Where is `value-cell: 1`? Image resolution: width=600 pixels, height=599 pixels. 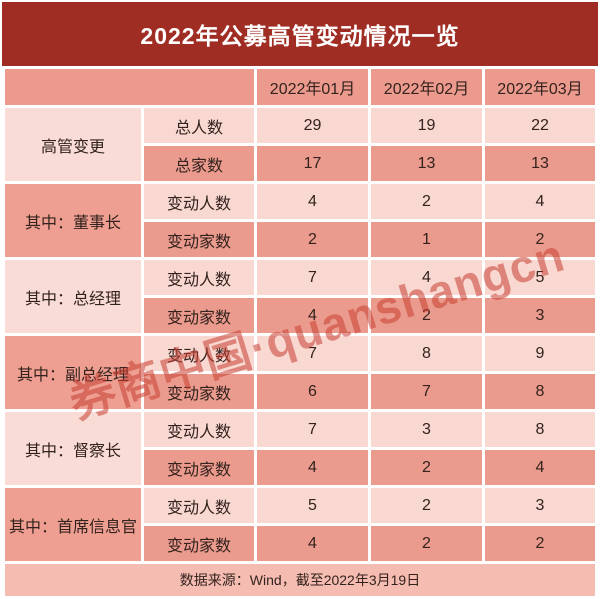
value-cell: 1 is located at coordinates (426, 239).